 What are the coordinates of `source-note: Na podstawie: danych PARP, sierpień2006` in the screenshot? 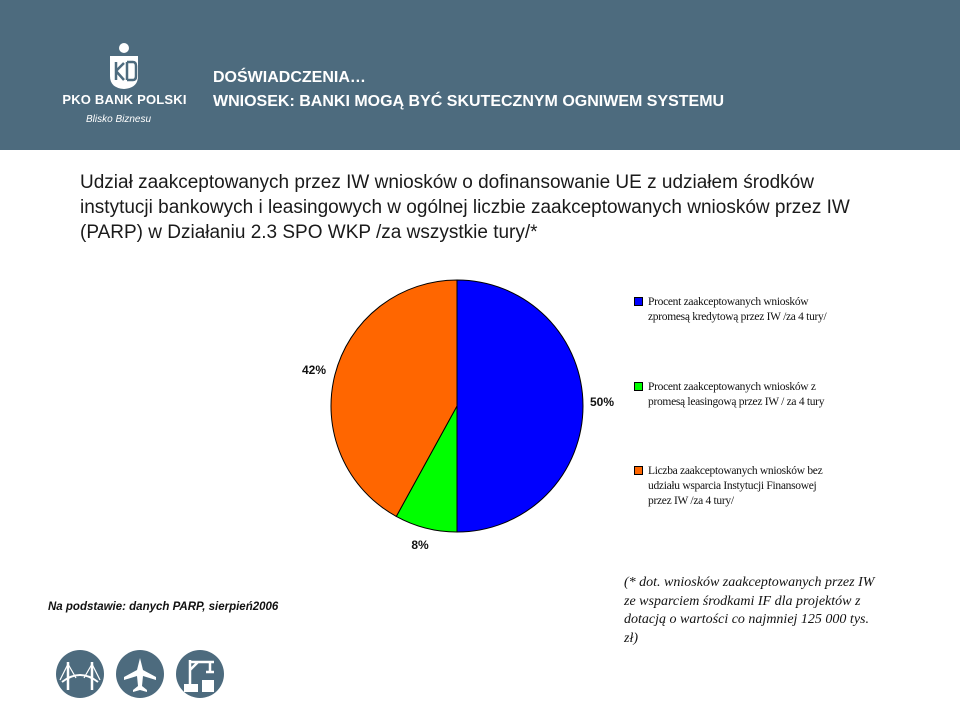 It's located at (163, 607).